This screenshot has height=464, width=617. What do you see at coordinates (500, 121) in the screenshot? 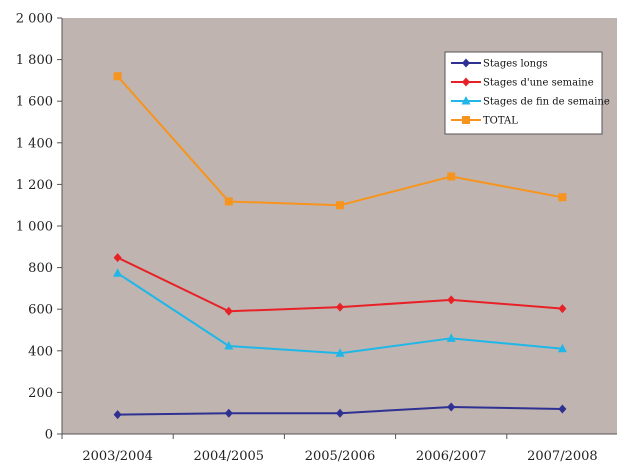
I see `legend-label: TOTAL` at bounding box center [500, 121].